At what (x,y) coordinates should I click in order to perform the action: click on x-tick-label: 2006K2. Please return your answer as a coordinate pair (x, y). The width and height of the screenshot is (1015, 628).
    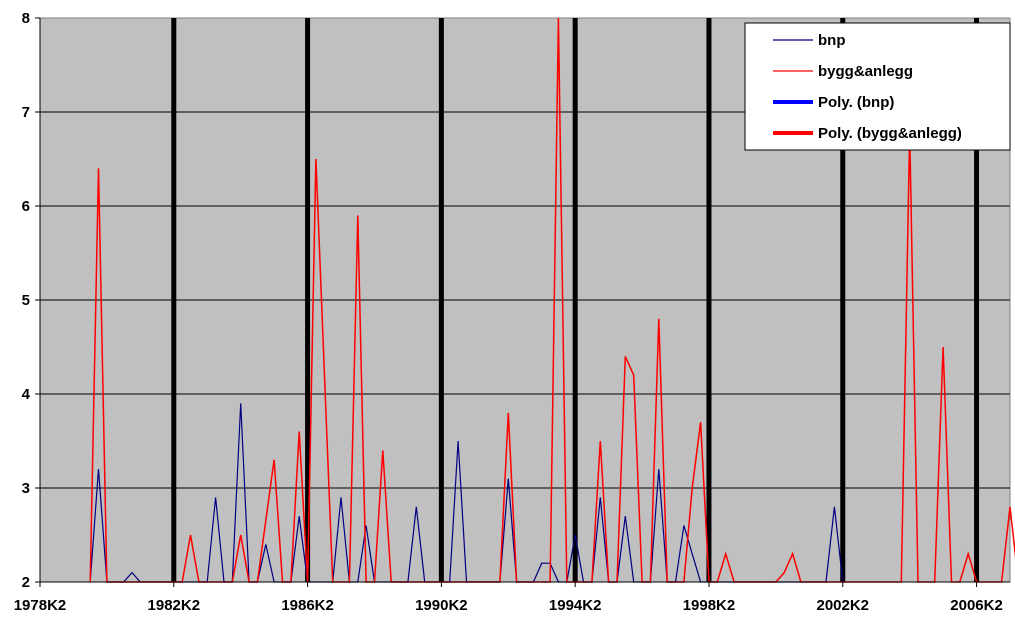
    Looking at the image, I should click on (976, 605).